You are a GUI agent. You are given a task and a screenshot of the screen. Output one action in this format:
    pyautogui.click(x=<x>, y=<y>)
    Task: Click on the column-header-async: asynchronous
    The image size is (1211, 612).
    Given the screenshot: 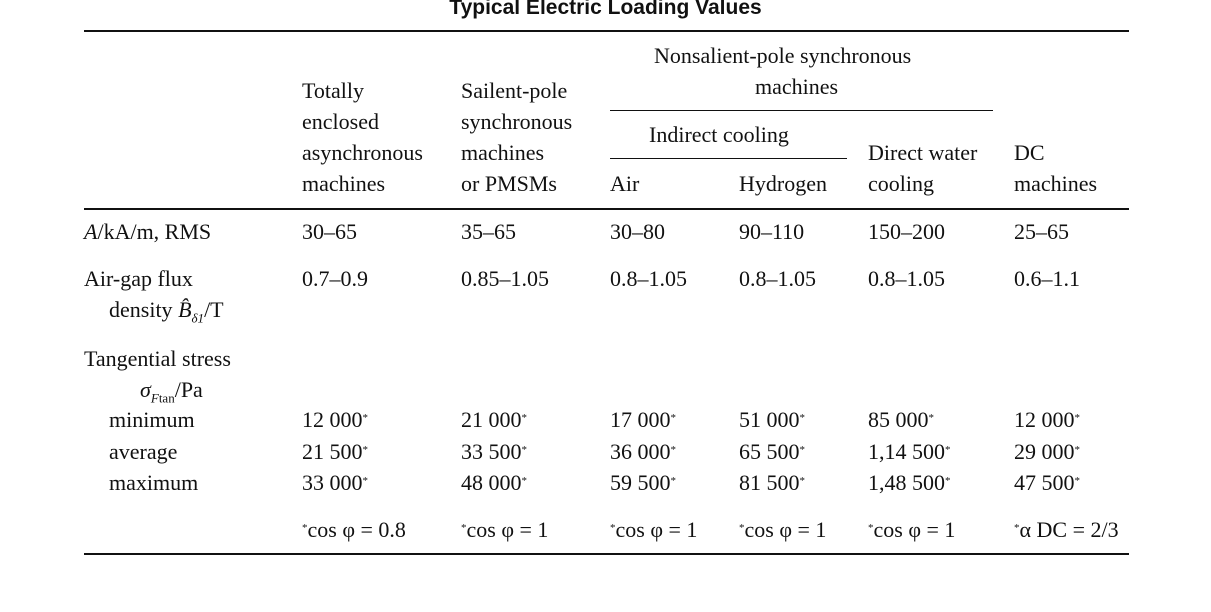 What is the action you would take?
    pyautogui.click(x=362, y=152)
    